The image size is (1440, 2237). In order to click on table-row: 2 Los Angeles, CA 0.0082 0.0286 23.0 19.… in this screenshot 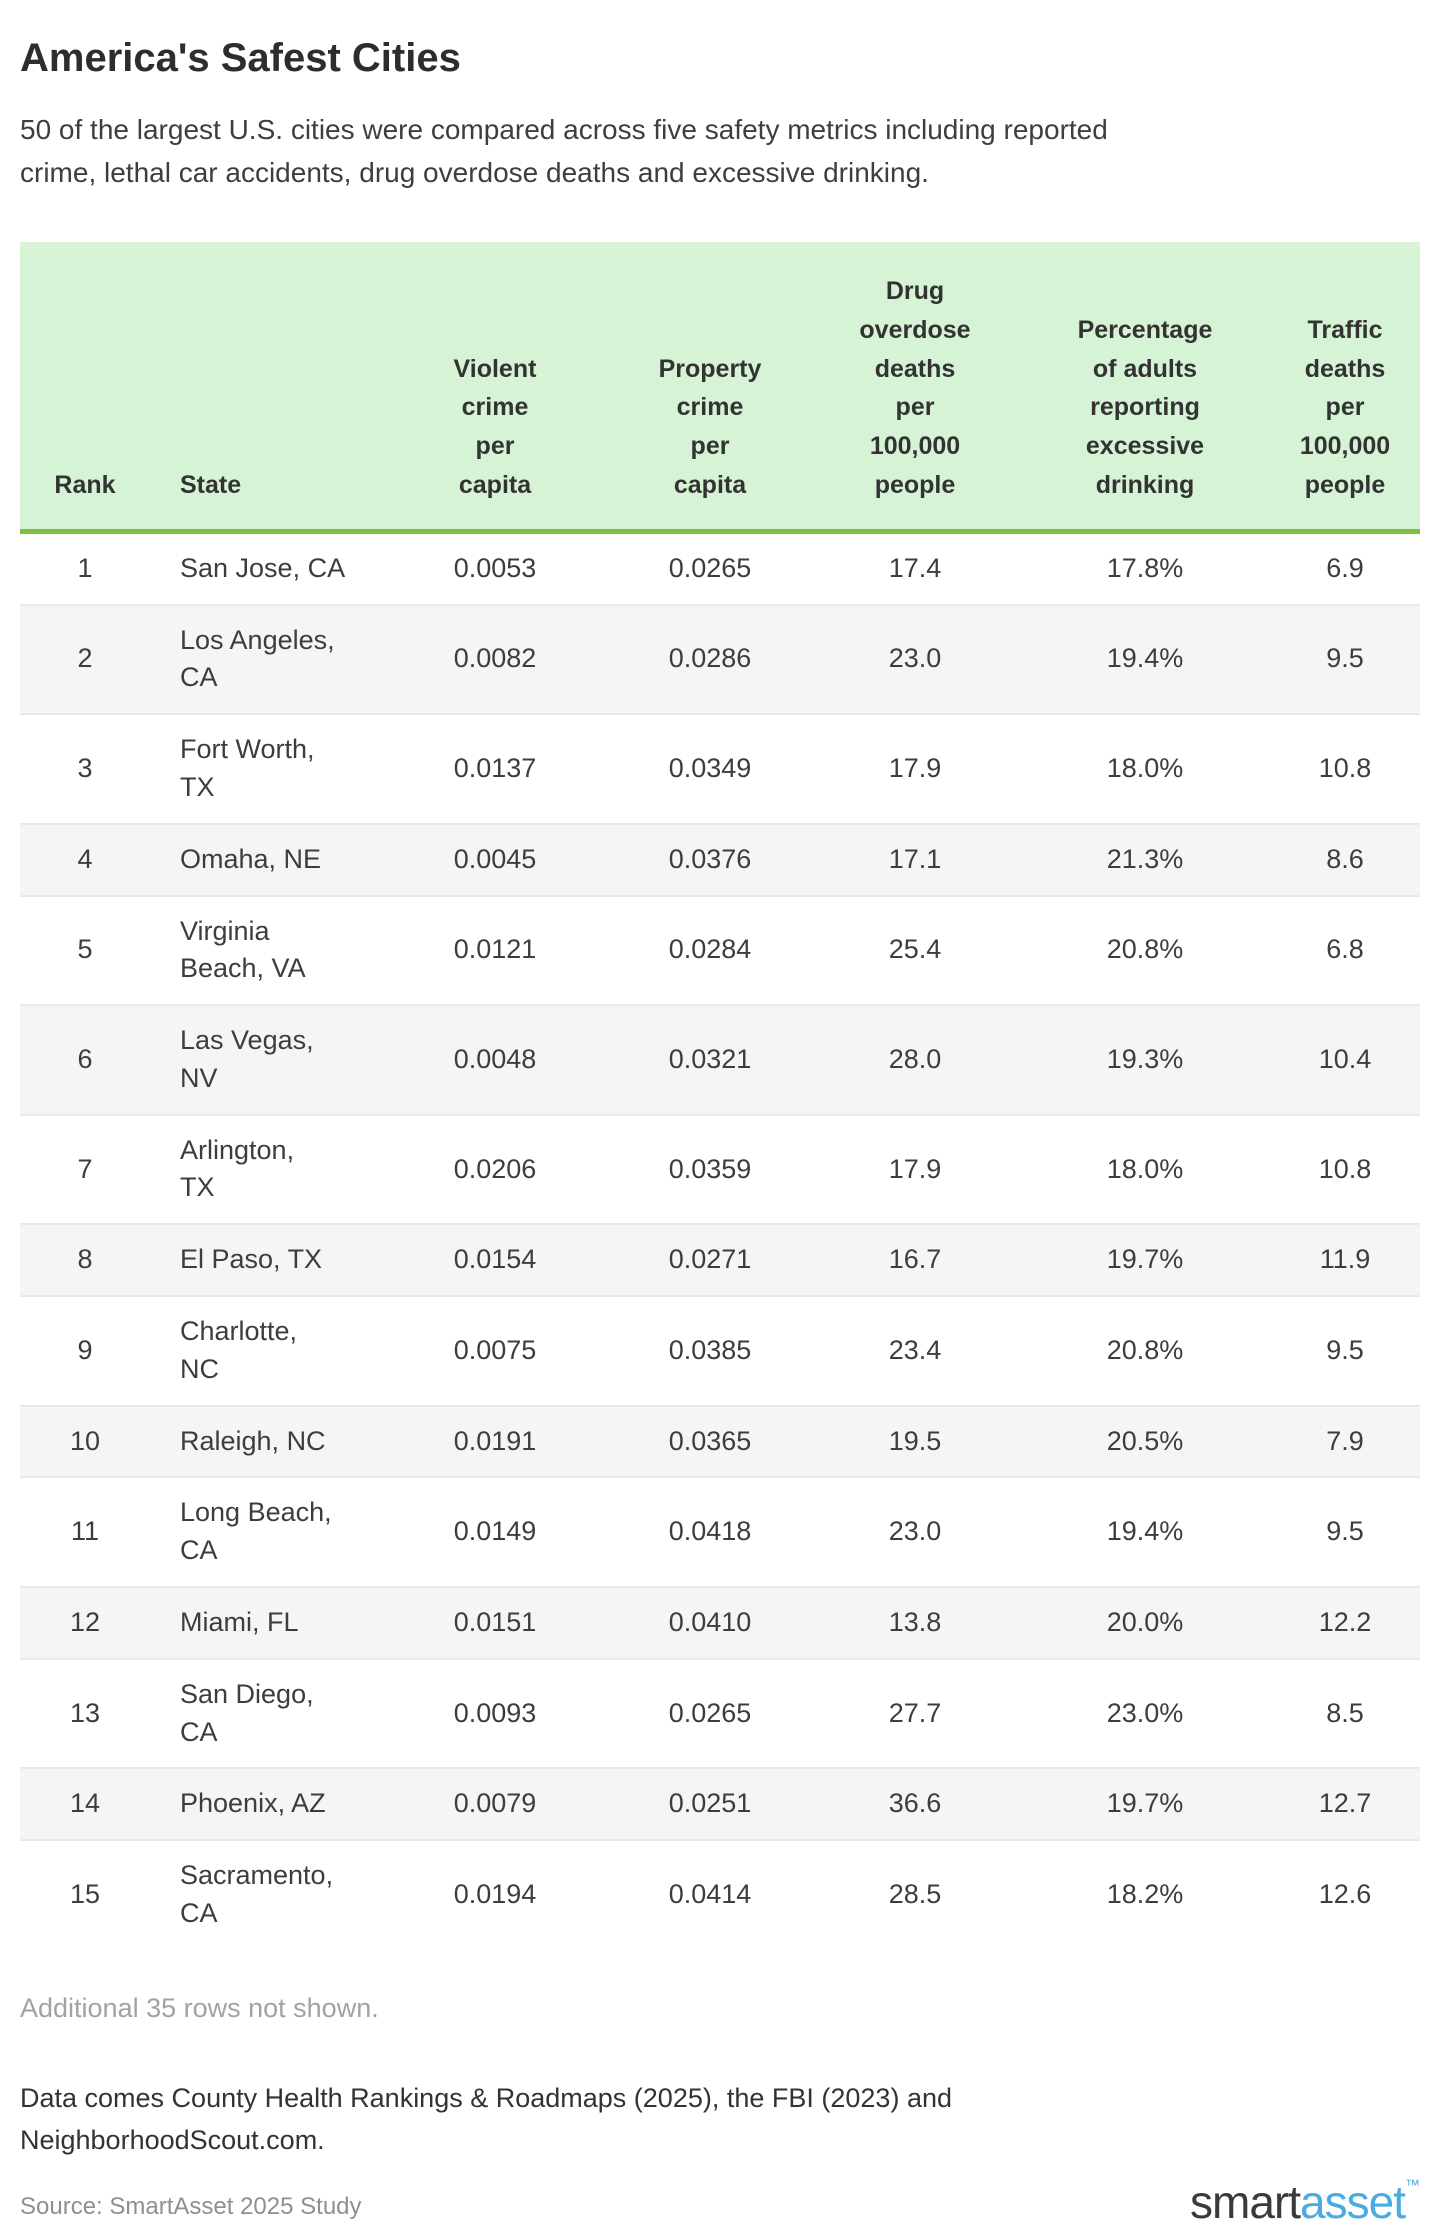, I will do `click(720, 659)`.